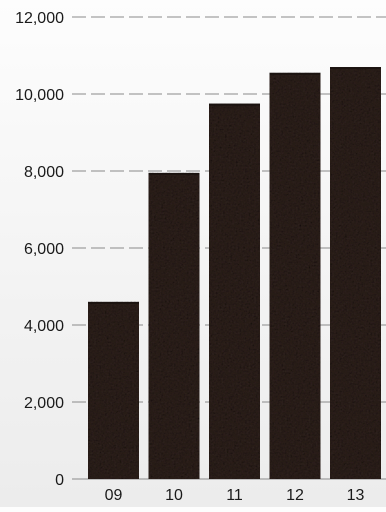  What do you see at coordinates (356, 495) in the screenshot?
I see `x-tick-label: 13` at bounding box center [356, 495].